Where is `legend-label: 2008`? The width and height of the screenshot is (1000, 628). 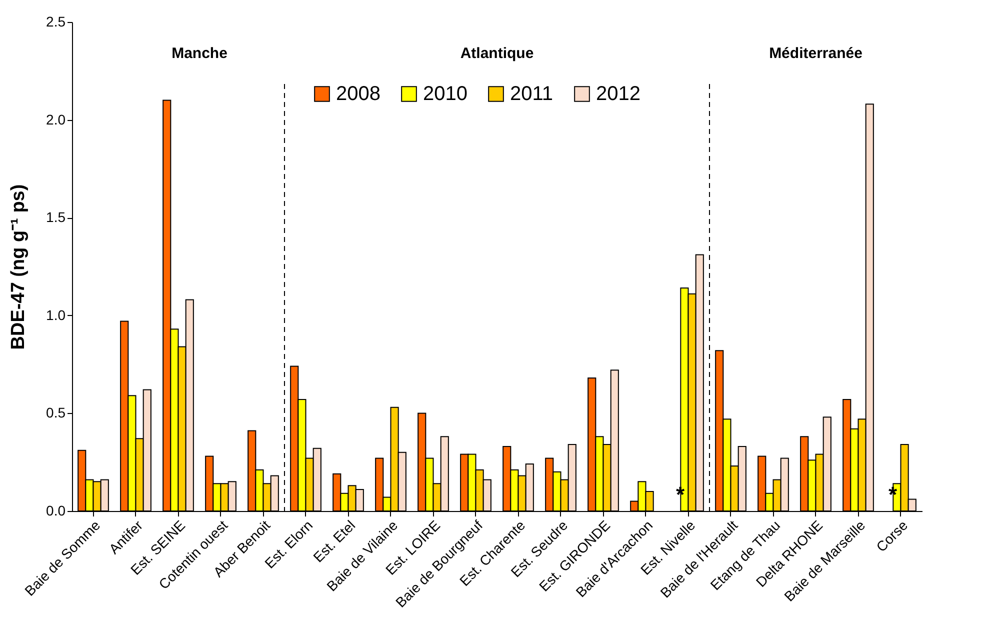
legend-label: 2008 is located at coordinates (358, 94).